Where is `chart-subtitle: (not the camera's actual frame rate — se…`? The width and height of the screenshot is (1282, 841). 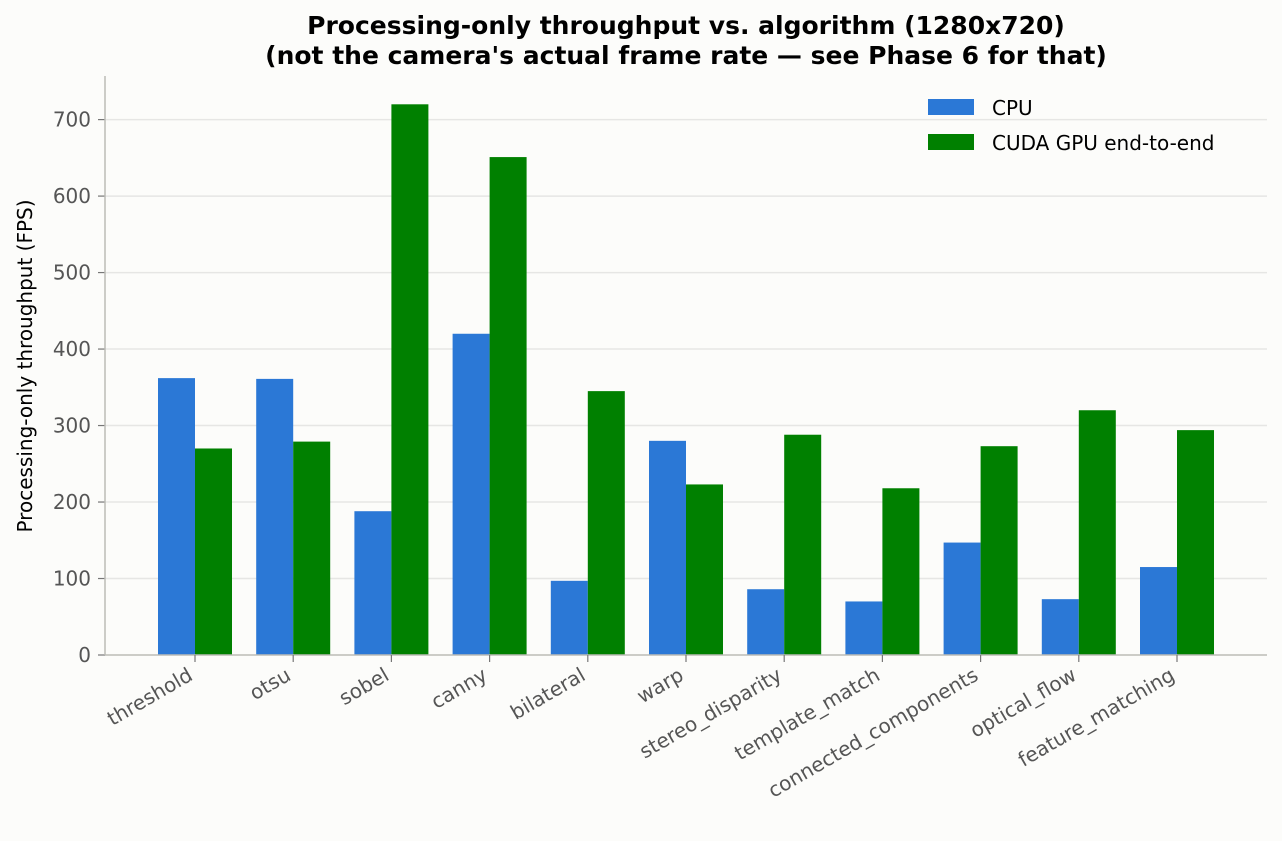 chart-subtitle: (not the camera's actual frame rate — se… is located at coordinates (686, 55).